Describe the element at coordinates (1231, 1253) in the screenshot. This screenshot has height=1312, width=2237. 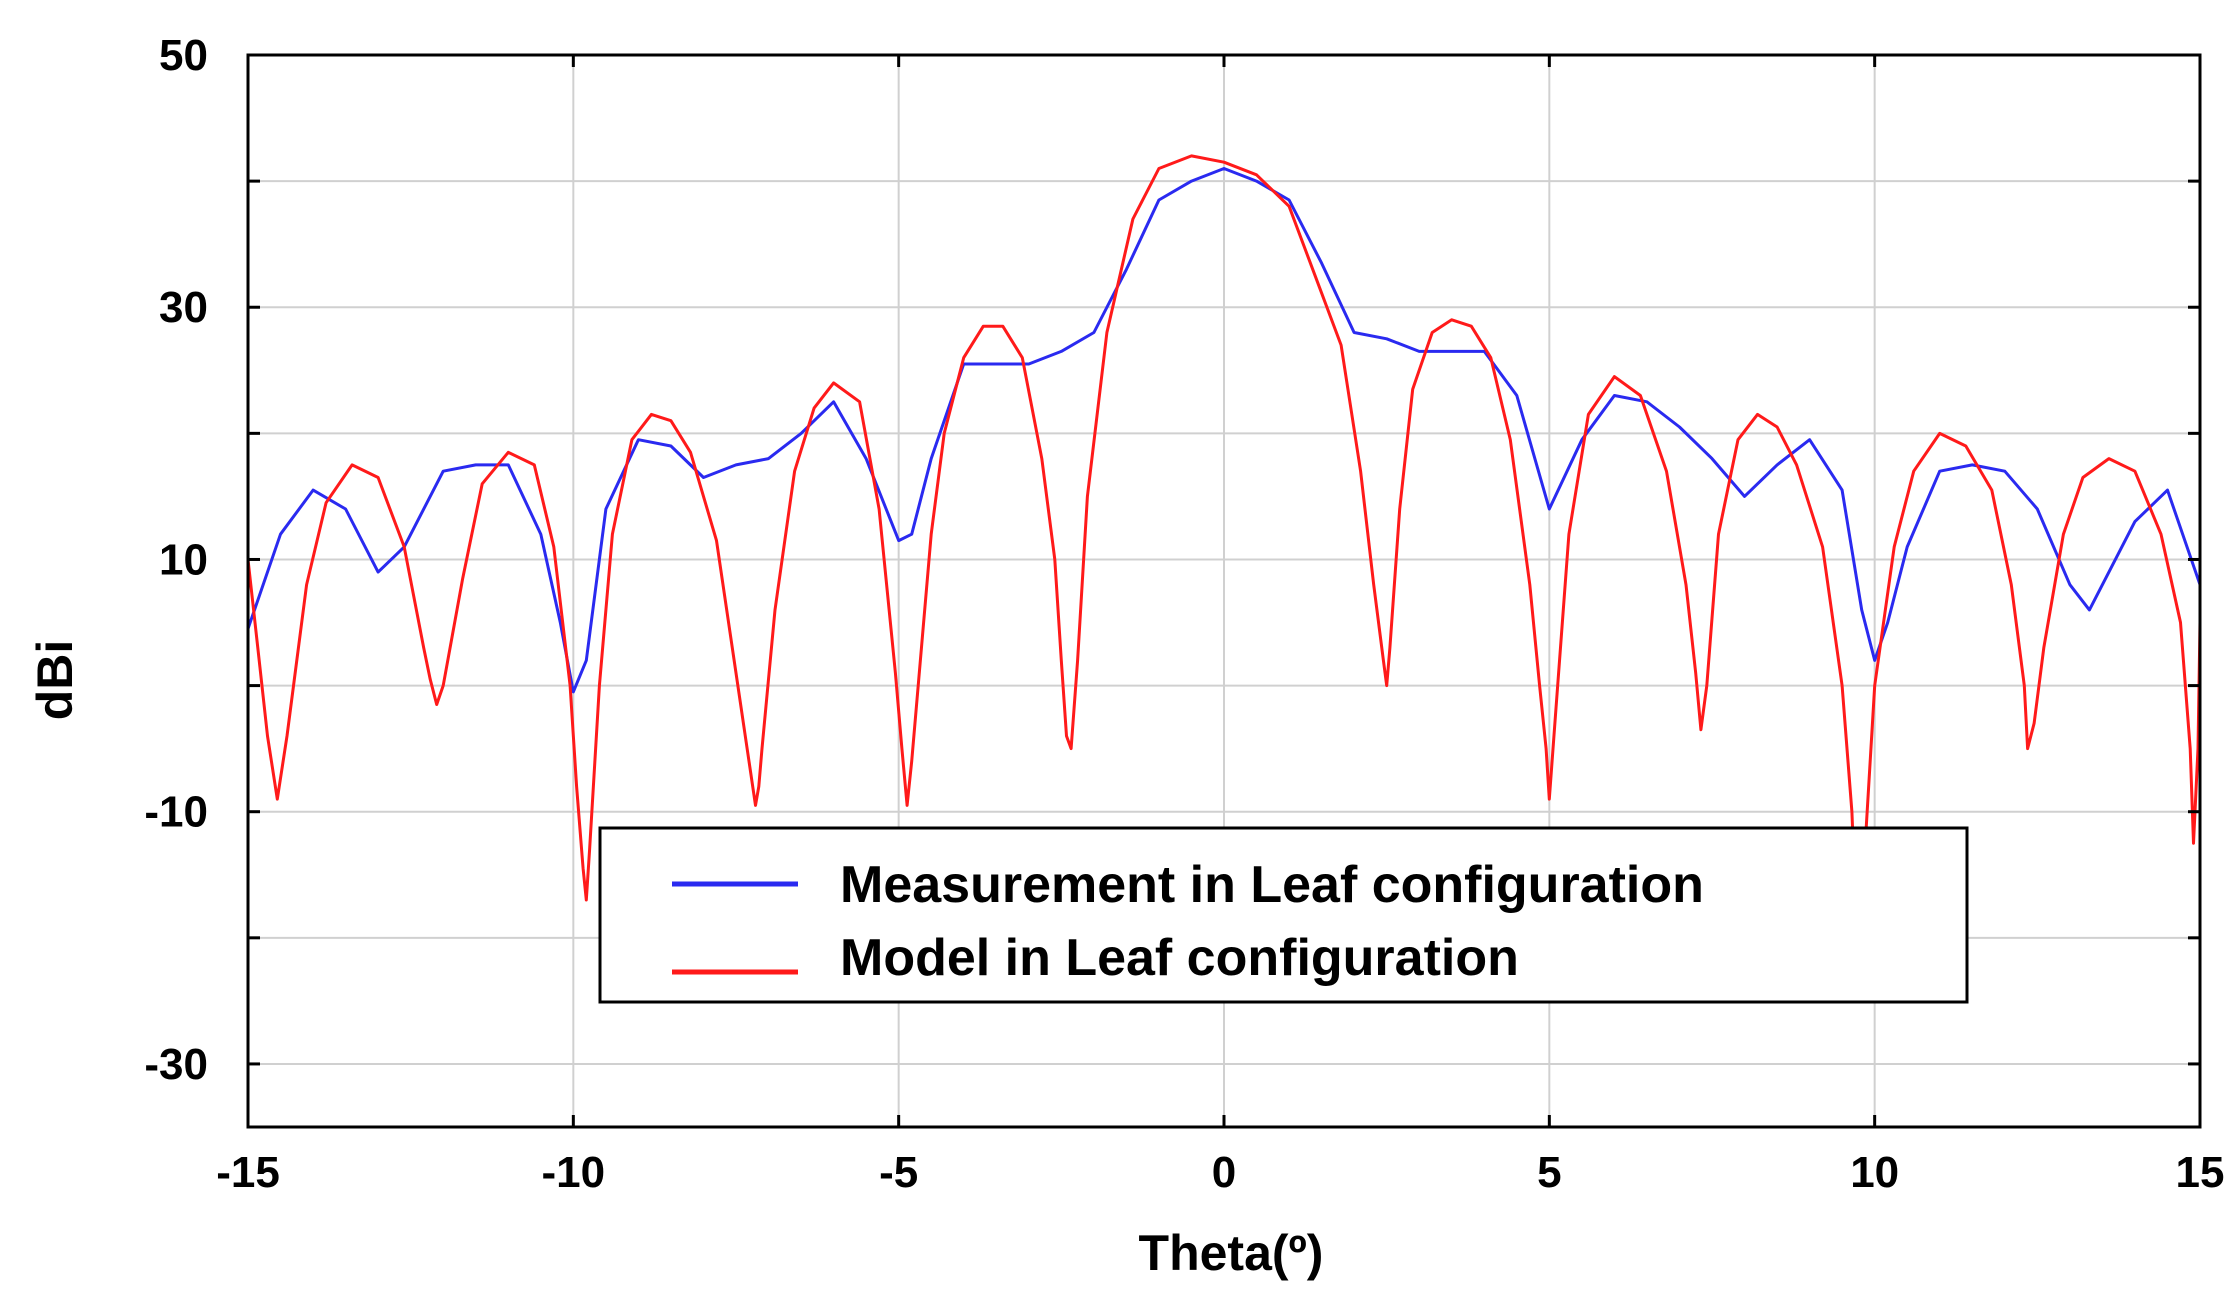
I see `x-axis-title: Theta(º)` at that location.